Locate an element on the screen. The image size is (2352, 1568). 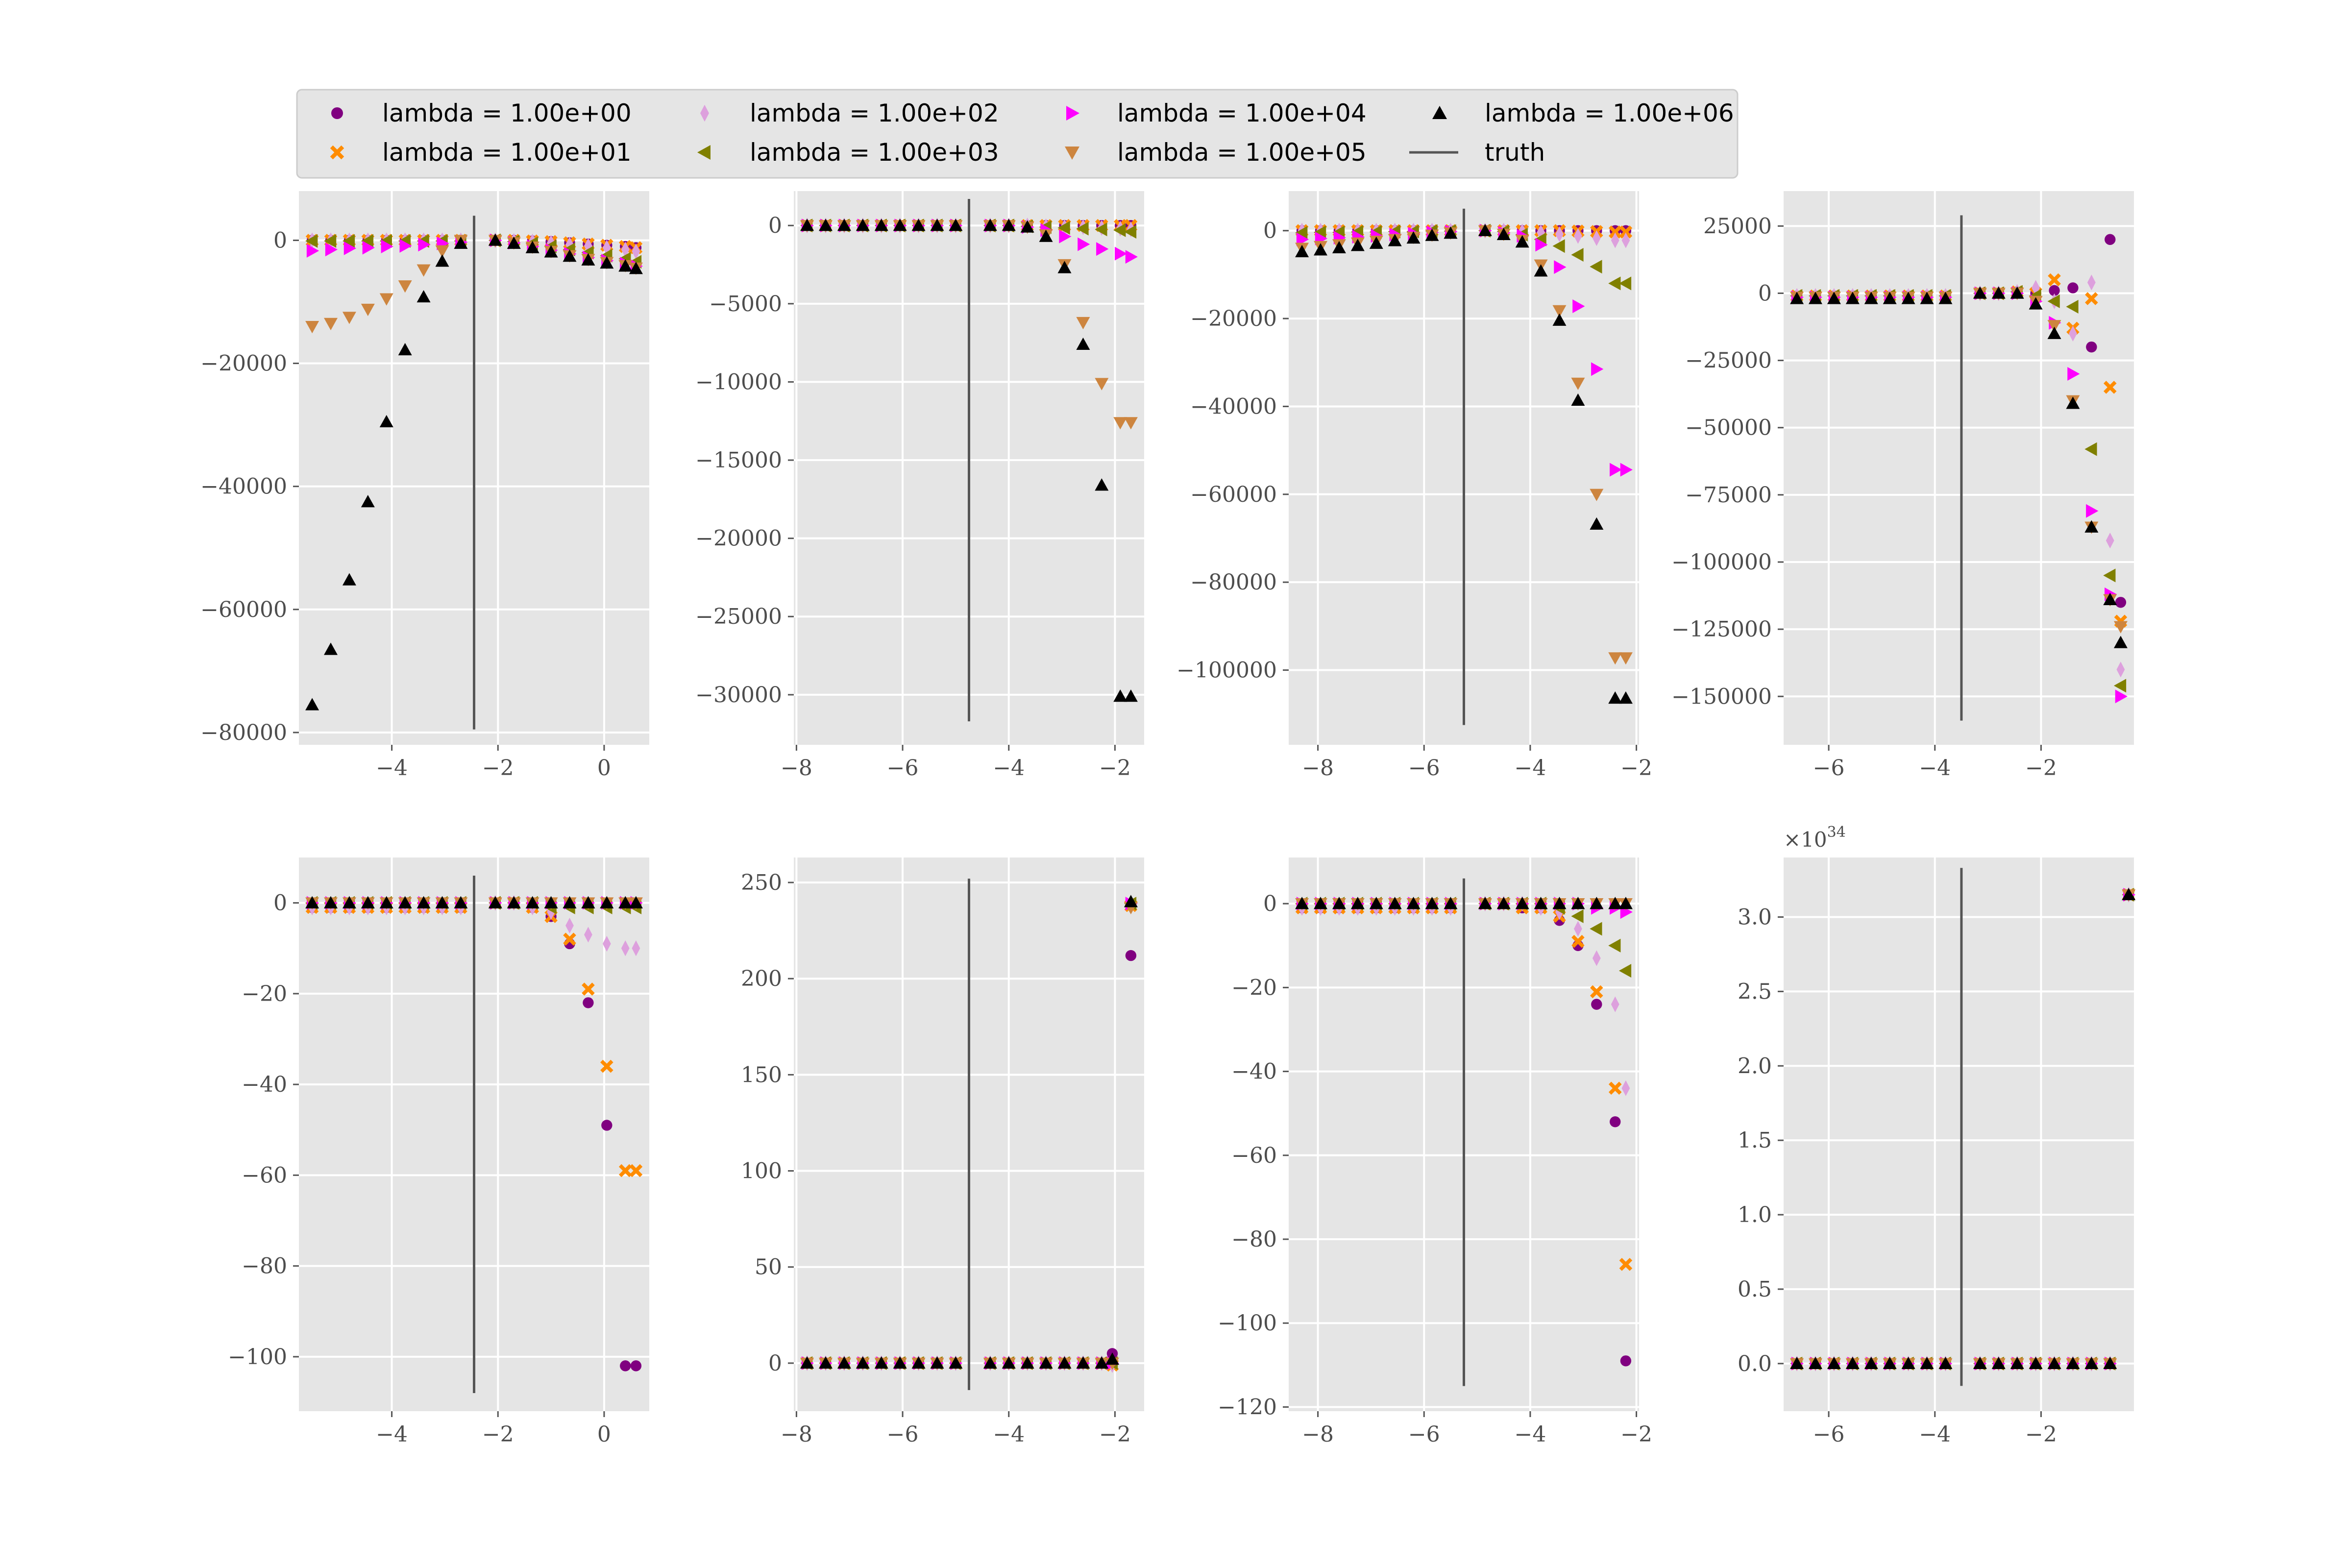
y-offset-label: ×1034 is located at coordinates (1815, 838).